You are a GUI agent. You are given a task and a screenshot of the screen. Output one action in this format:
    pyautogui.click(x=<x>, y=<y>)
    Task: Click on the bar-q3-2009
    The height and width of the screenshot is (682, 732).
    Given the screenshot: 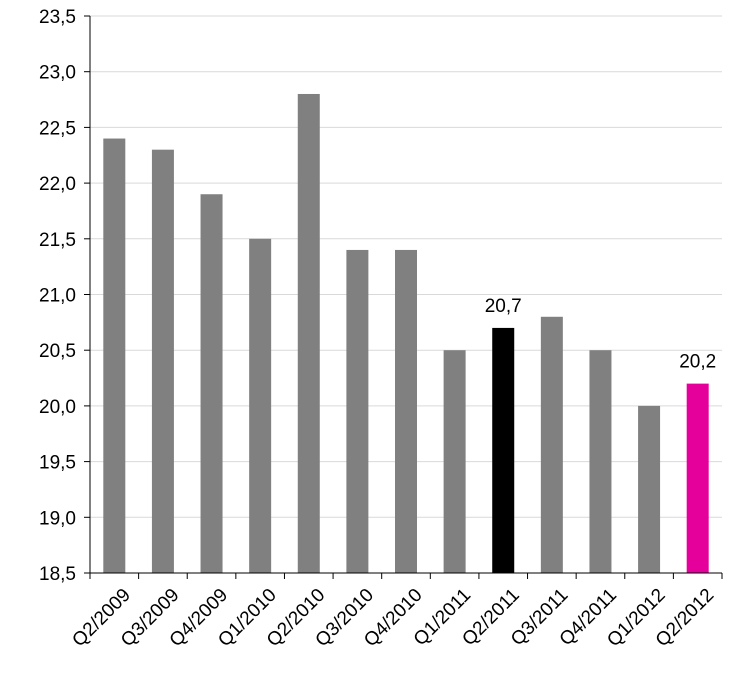 What is the action you would take?
    pyautogui.click(x=162, y=361)
    